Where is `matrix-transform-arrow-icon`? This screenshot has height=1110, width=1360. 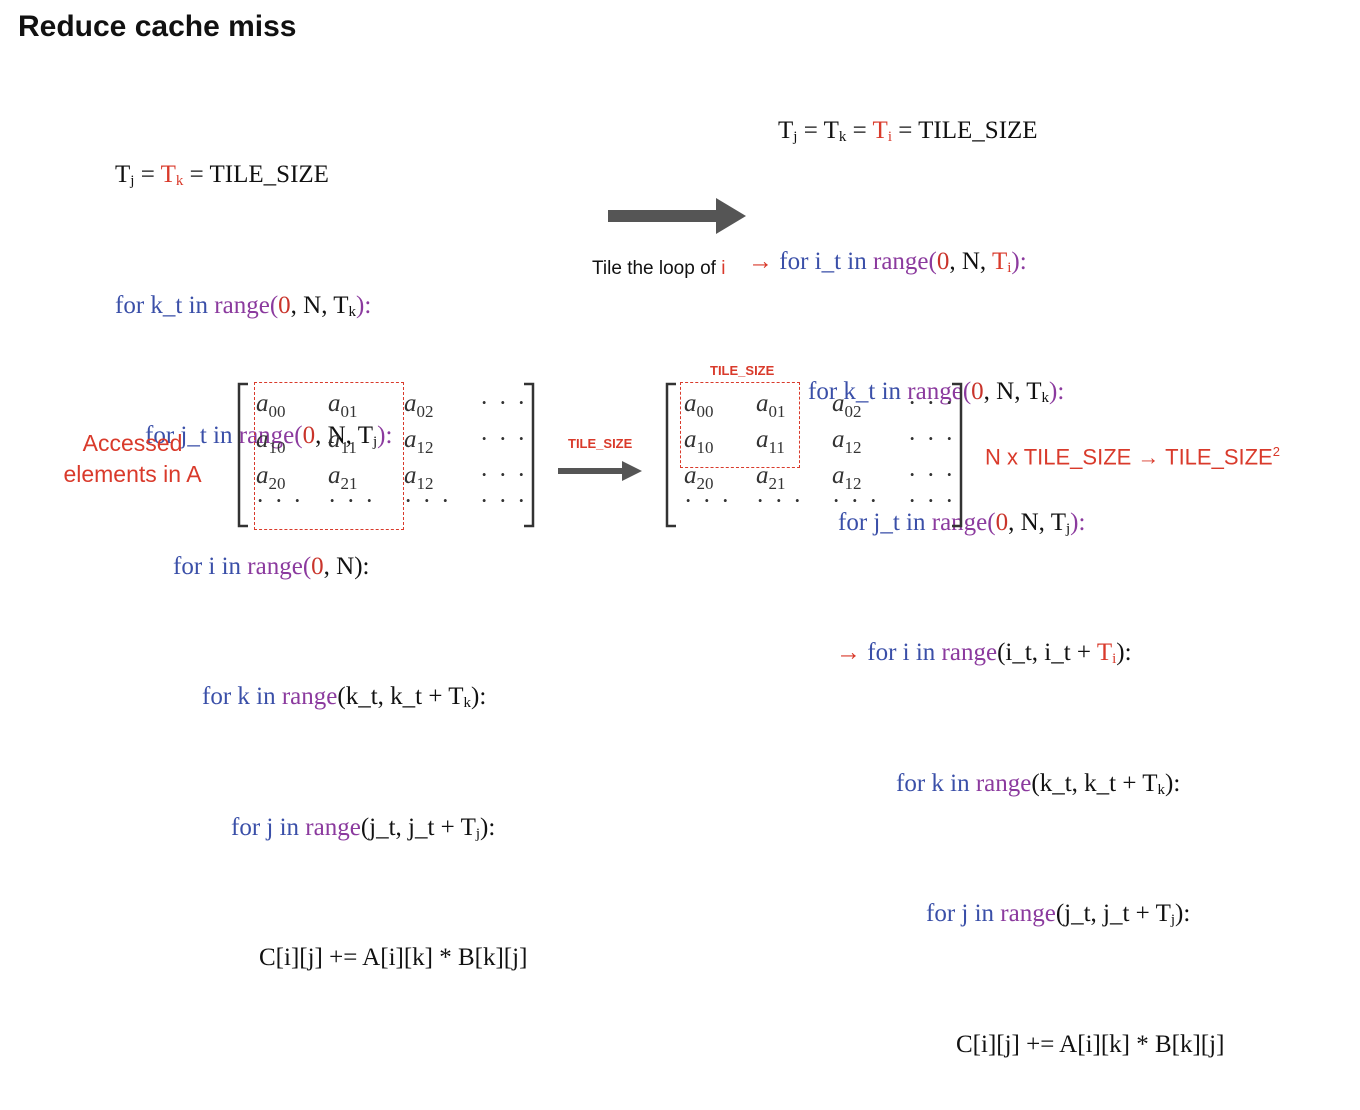 matrix-transform-arrow-icon is located at coordinates (600, 471).